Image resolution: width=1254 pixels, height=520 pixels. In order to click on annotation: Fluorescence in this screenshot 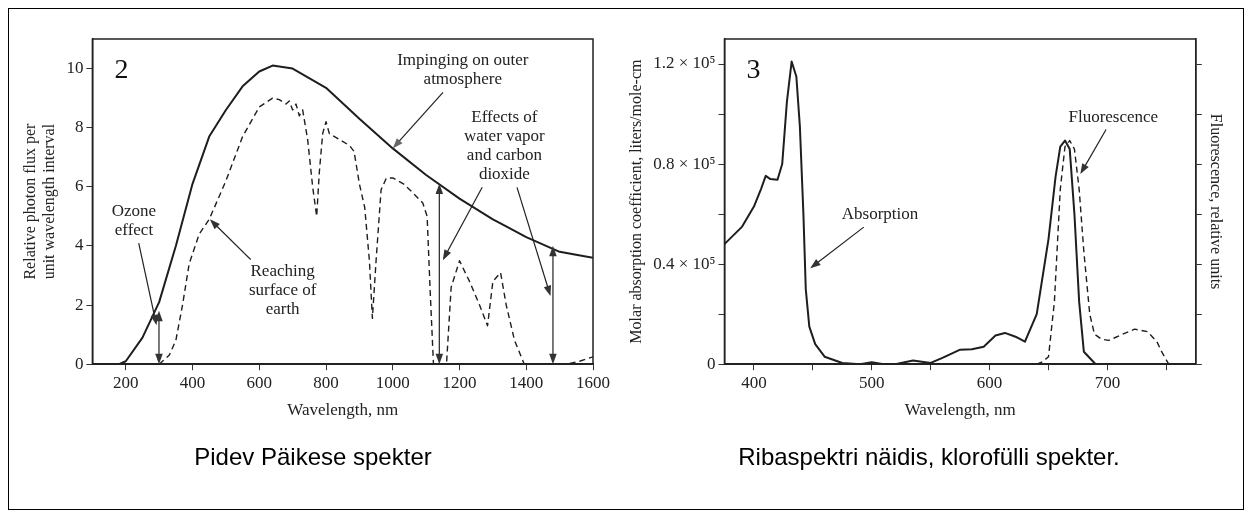, I will do `click(1113, 116)`.